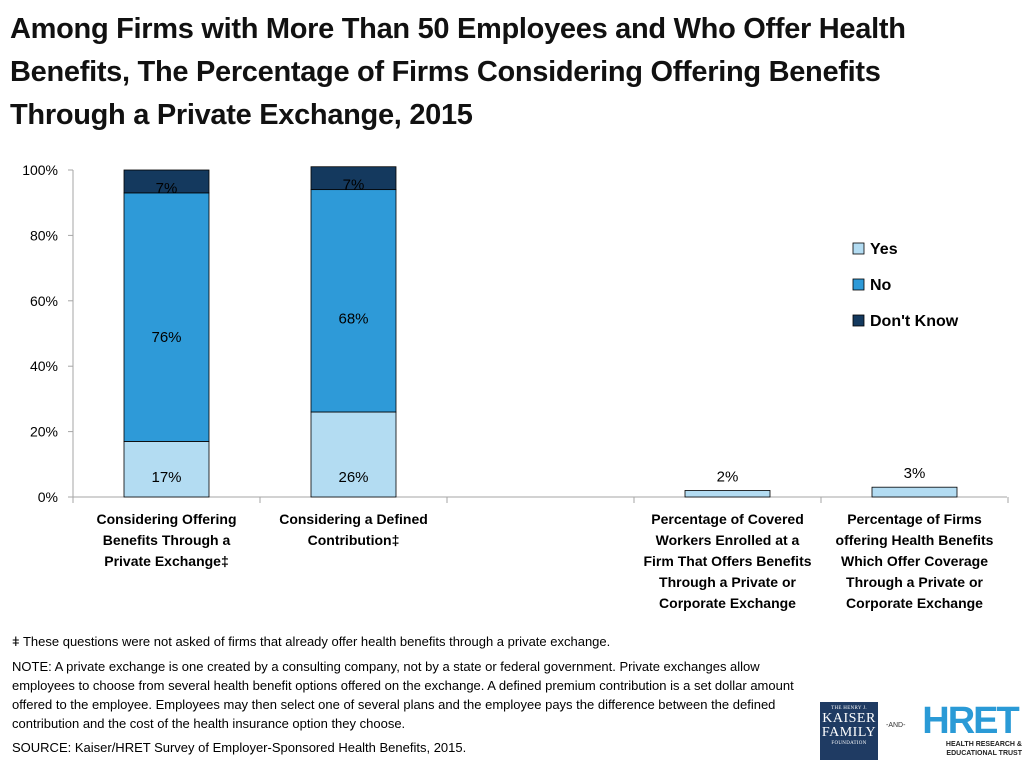 The height and width of the screenshot is (768, 1024). I want to click on y-tick-label: 40%, so click(44, 366).